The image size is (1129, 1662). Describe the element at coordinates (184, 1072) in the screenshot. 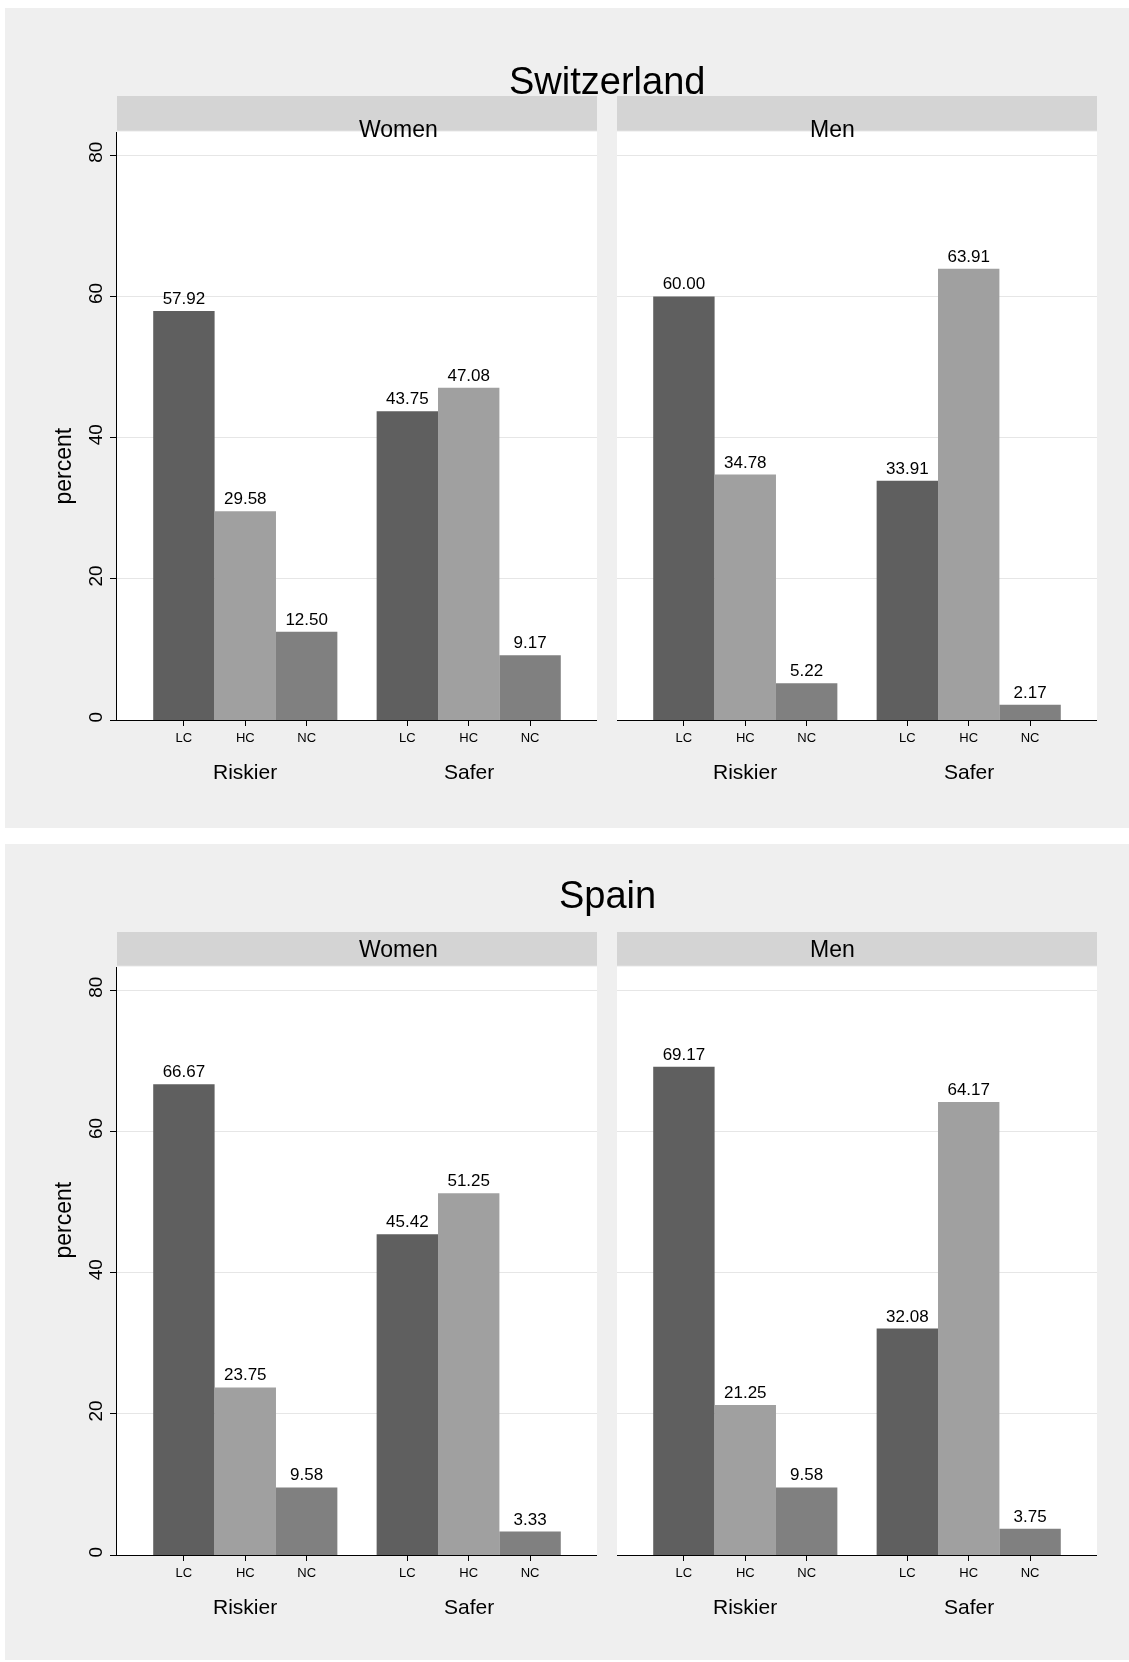

I see `data-label: 66.67` at that location.